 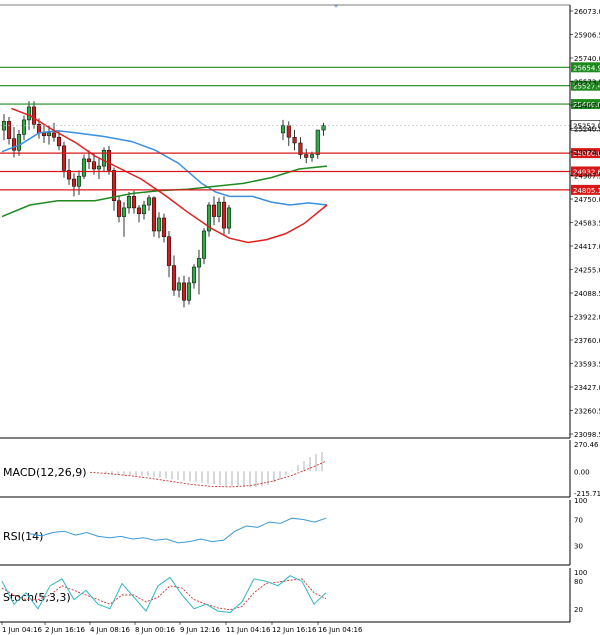 I want to click on stoch-k-line, so click(x=164, y=594).